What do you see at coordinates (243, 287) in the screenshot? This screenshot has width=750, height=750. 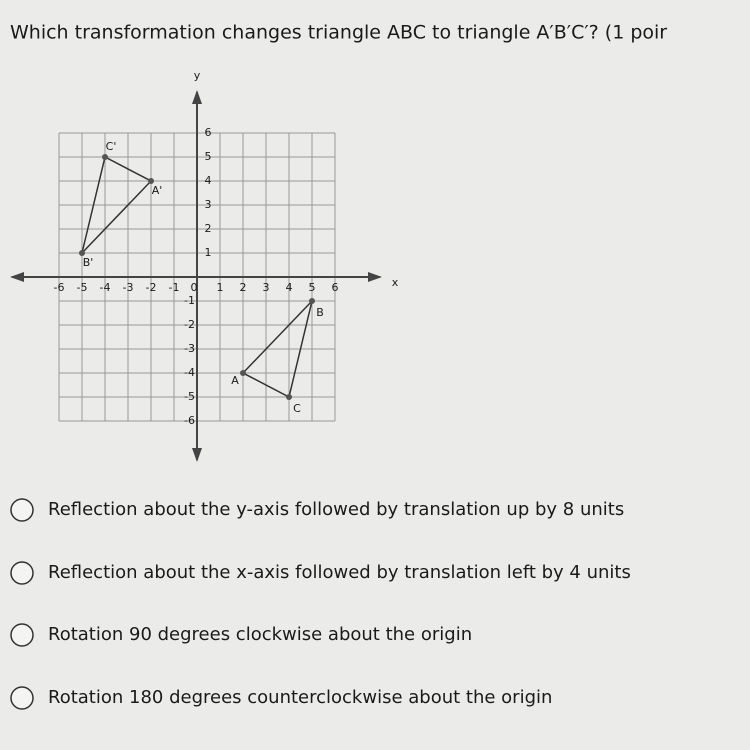 I see `x-tick-label: 2` at bounding box center [243, 287].